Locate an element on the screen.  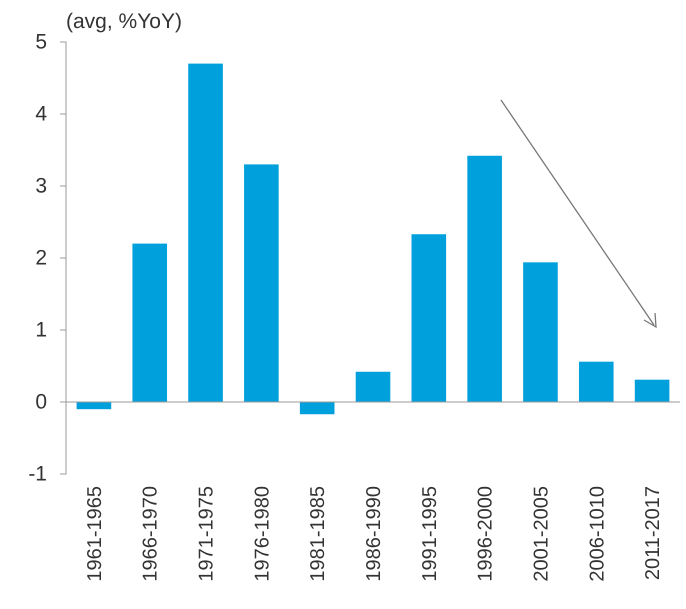
x-tick-label: 2001-2005 is located at coordinates (541, 534).